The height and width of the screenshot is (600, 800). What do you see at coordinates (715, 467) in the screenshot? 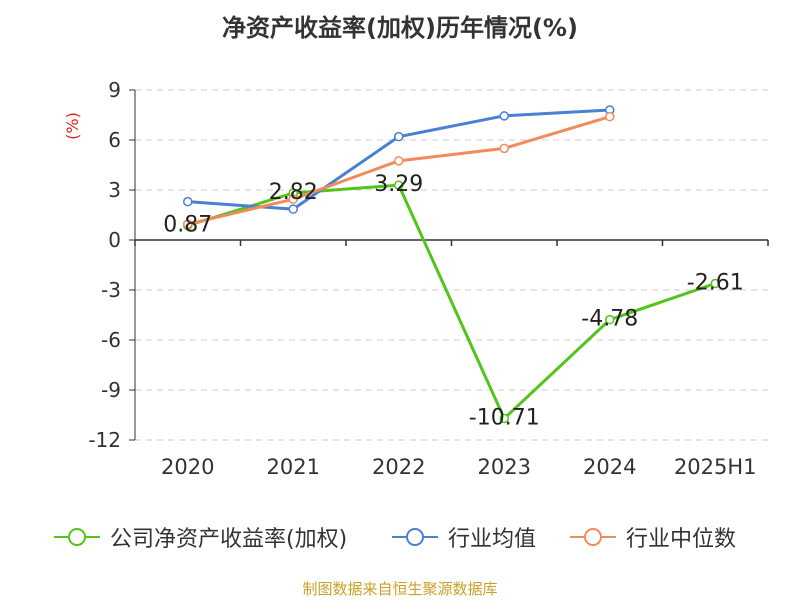
I see `x-tick-label-5: 2025H1` at bounding box center [715, 467].